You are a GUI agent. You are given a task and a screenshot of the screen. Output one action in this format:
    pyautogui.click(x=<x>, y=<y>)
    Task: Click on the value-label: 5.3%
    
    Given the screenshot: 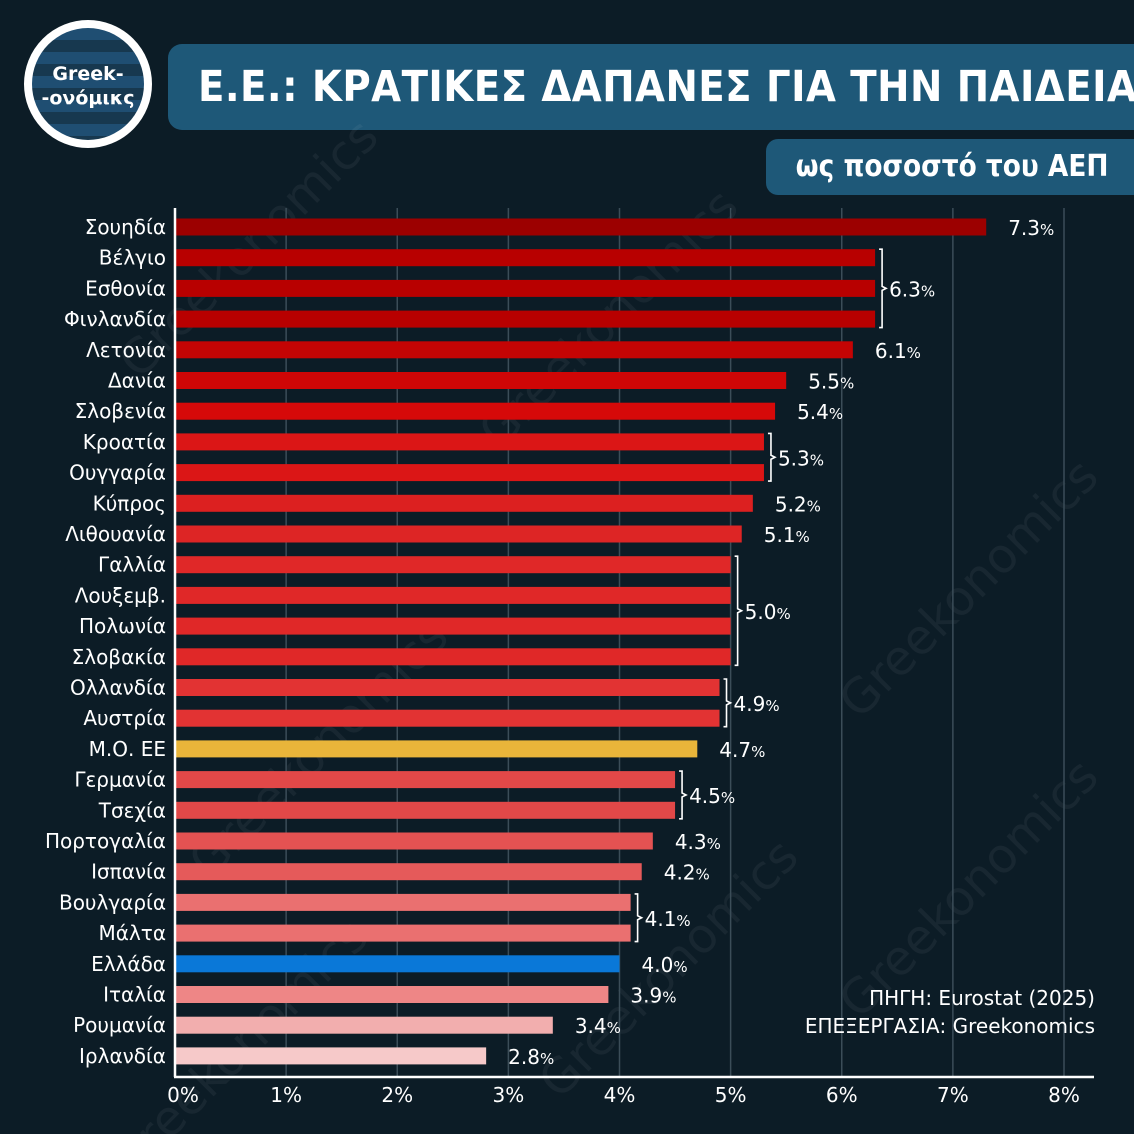 What is the action you would take?
    pyautogui.click(x=801, y=458)
    